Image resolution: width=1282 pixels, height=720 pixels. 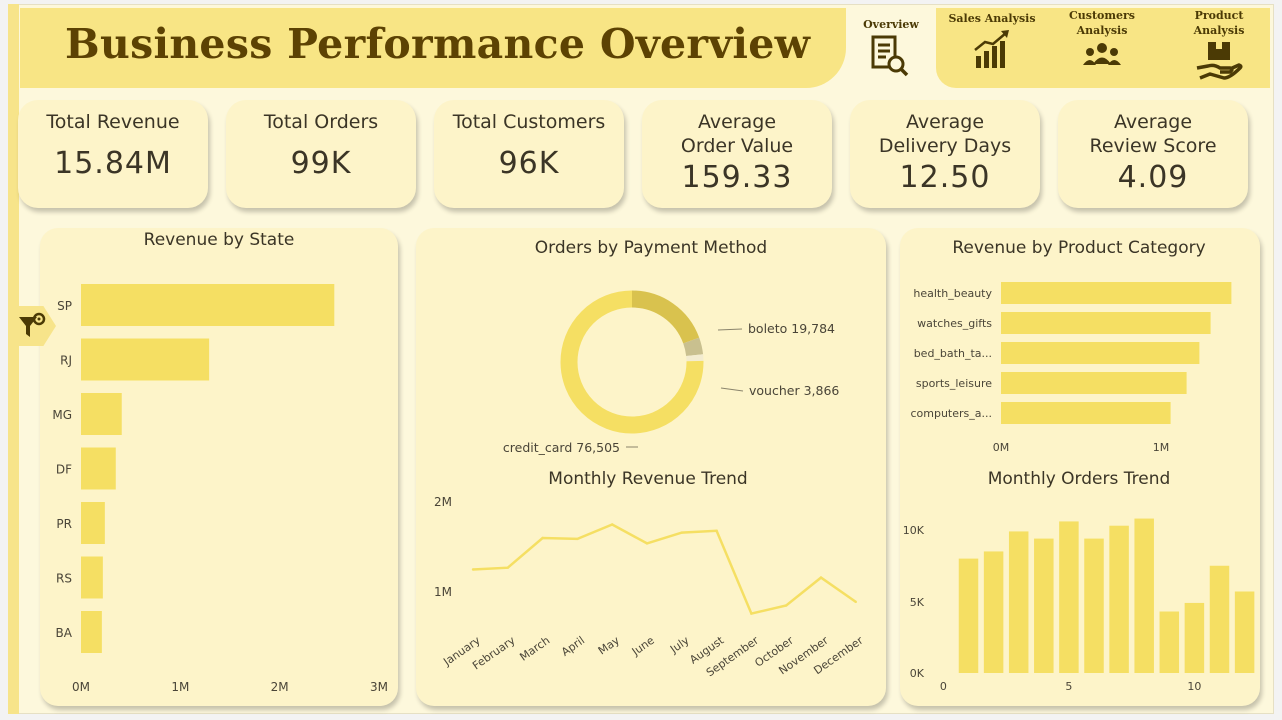 I want to click on category-label: RJ, so click(x=66, y=361).